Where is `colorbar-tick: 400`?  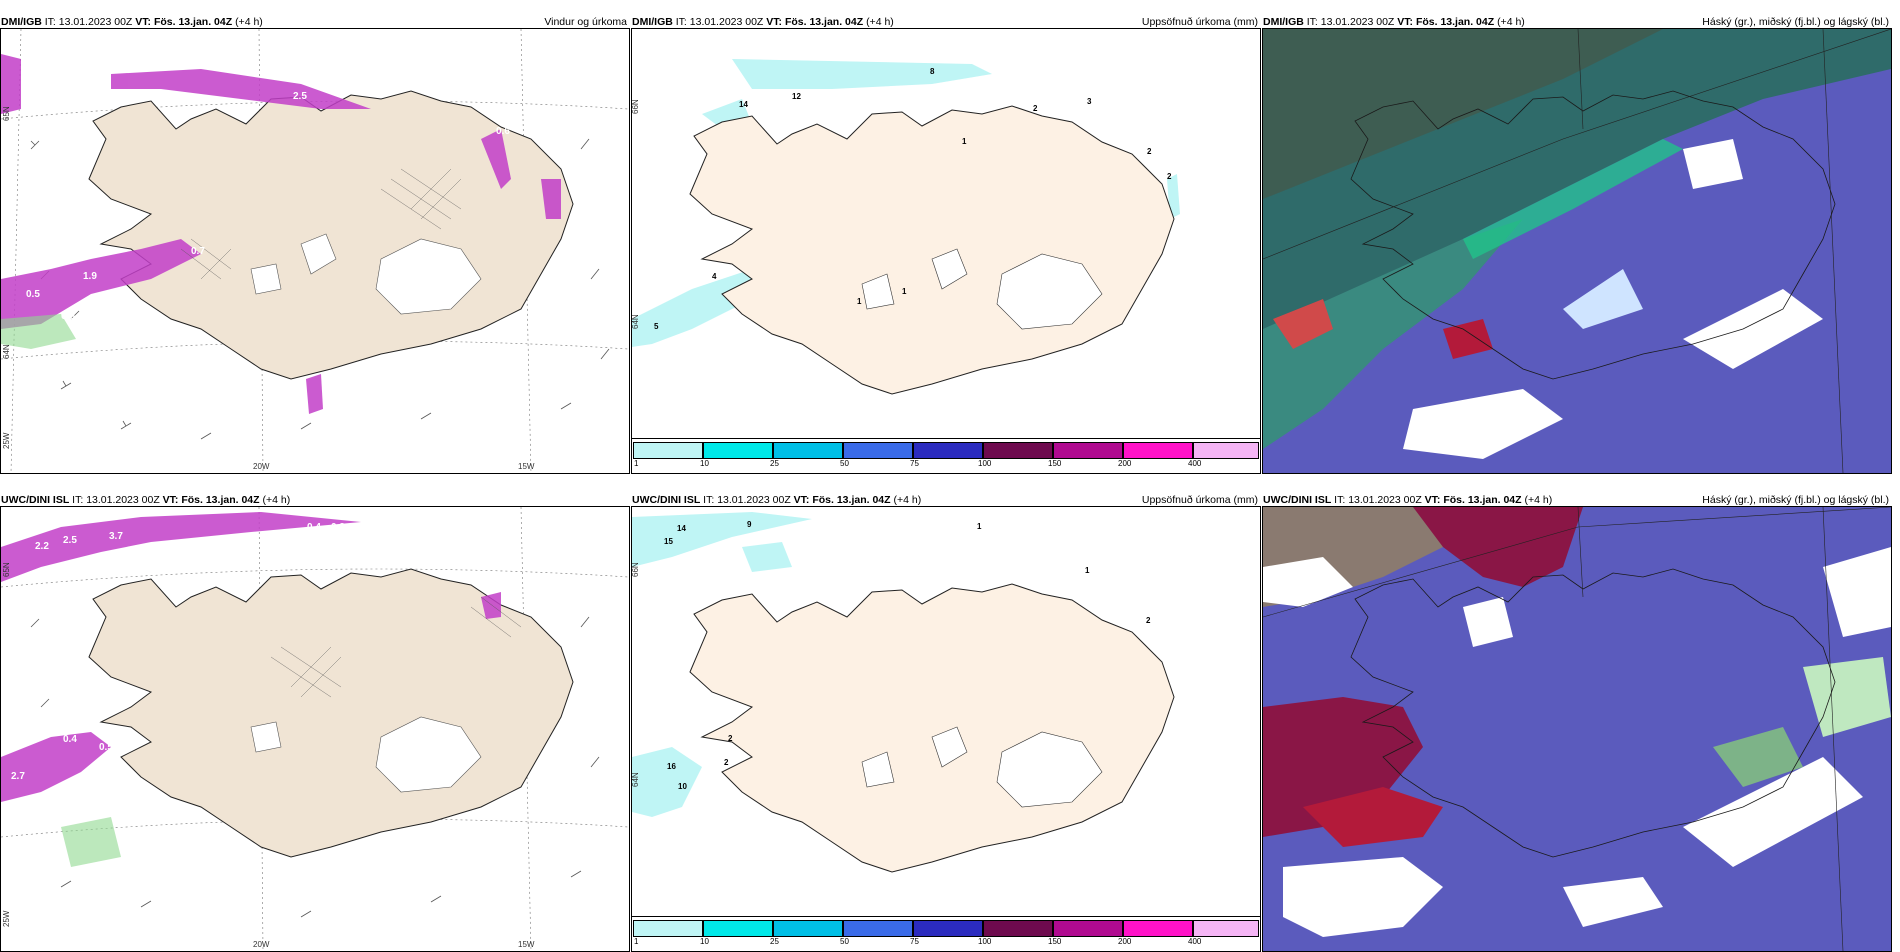
colorbar-tick: 400 is located at coordinates (1195, 463).